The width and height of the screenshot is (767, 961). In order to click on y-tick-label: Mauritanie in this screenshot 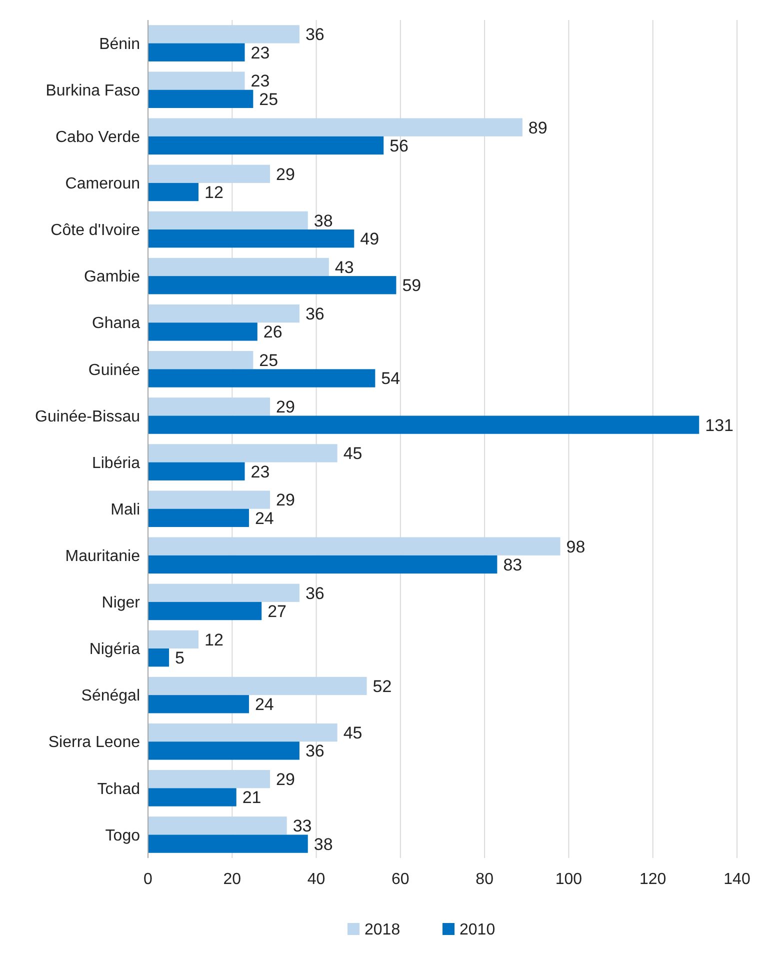, I will do `click(102, 556)`.